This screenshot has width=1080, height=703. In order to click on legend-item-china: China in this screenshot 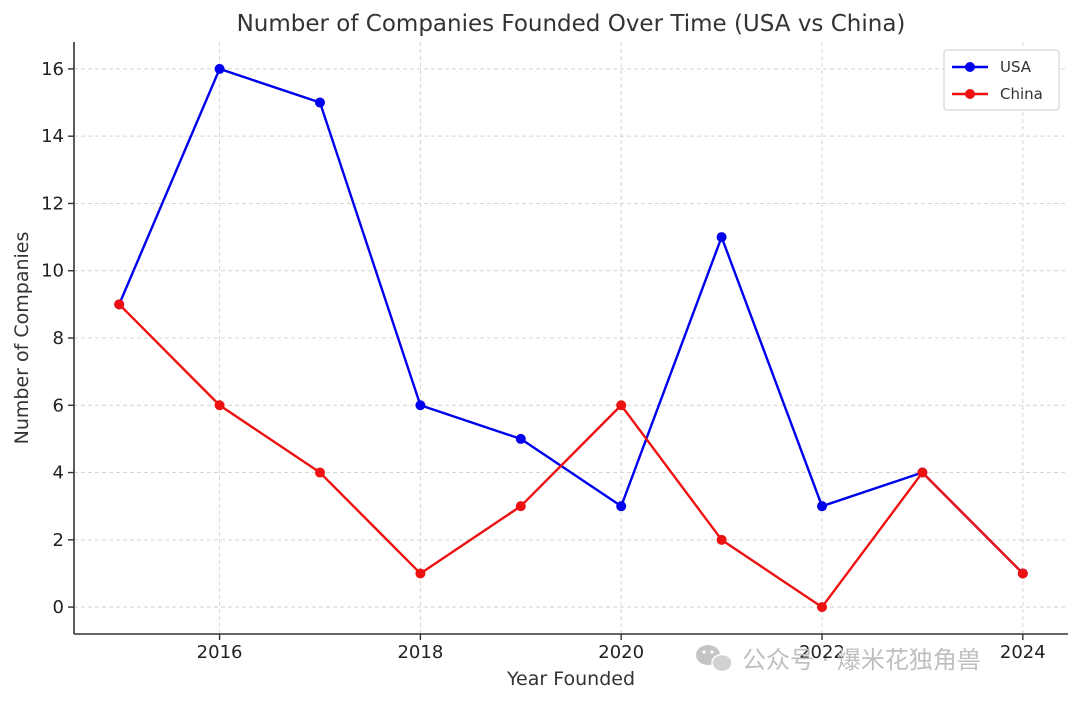, I will do `click(997, 94)`.